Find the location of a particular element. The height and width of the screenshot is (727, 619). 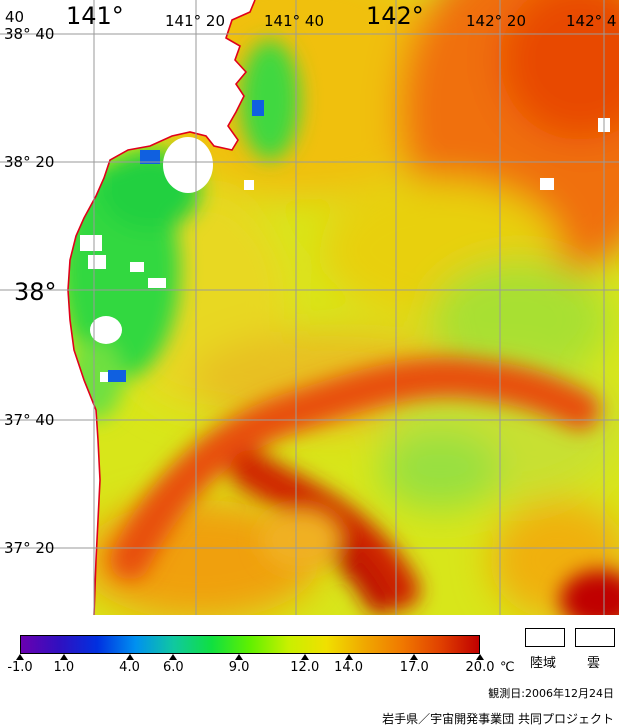

land-swatch is located at coordinates (545, 637).